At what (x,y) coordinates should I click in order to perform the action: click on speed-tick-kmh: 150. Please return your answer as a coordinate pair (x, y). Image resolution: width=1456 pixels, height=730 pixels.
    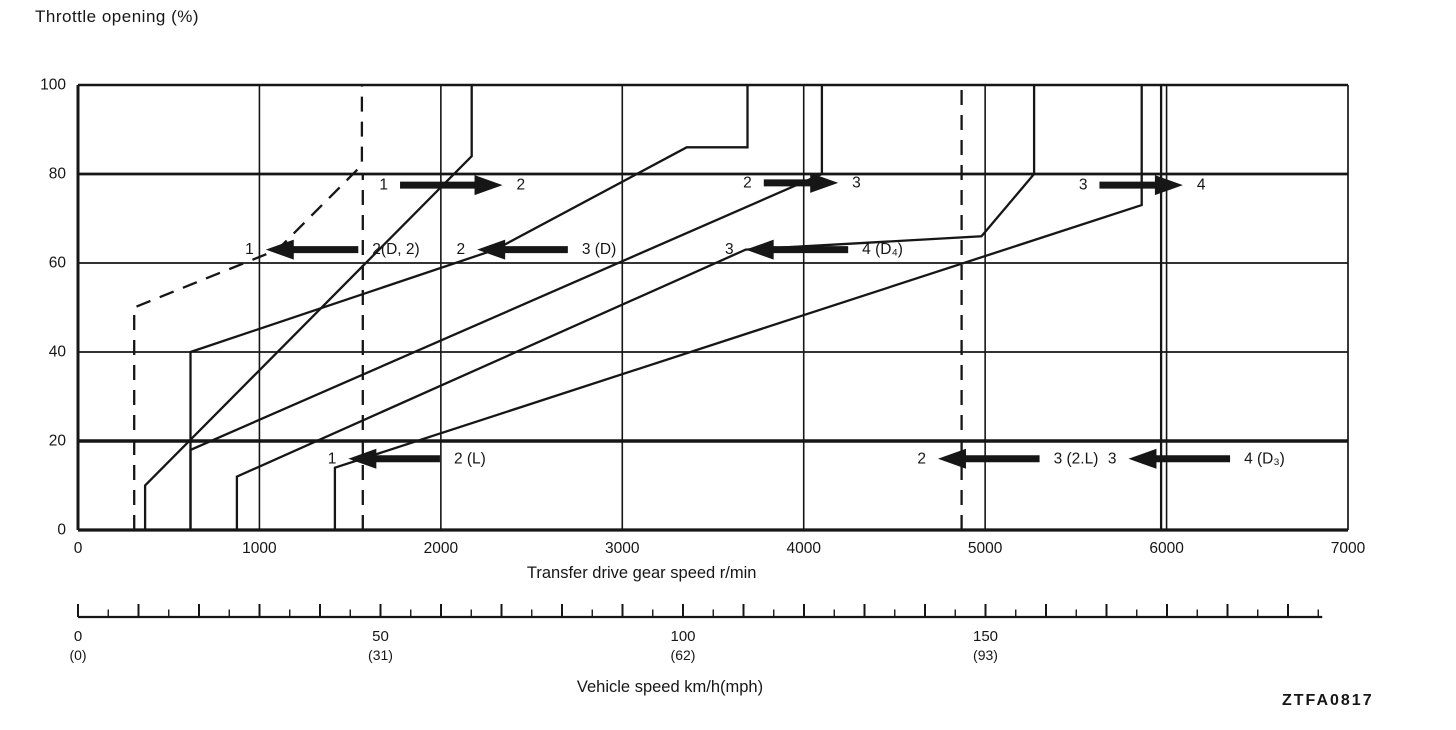
    Looking at the image, I should click on (985, 636).